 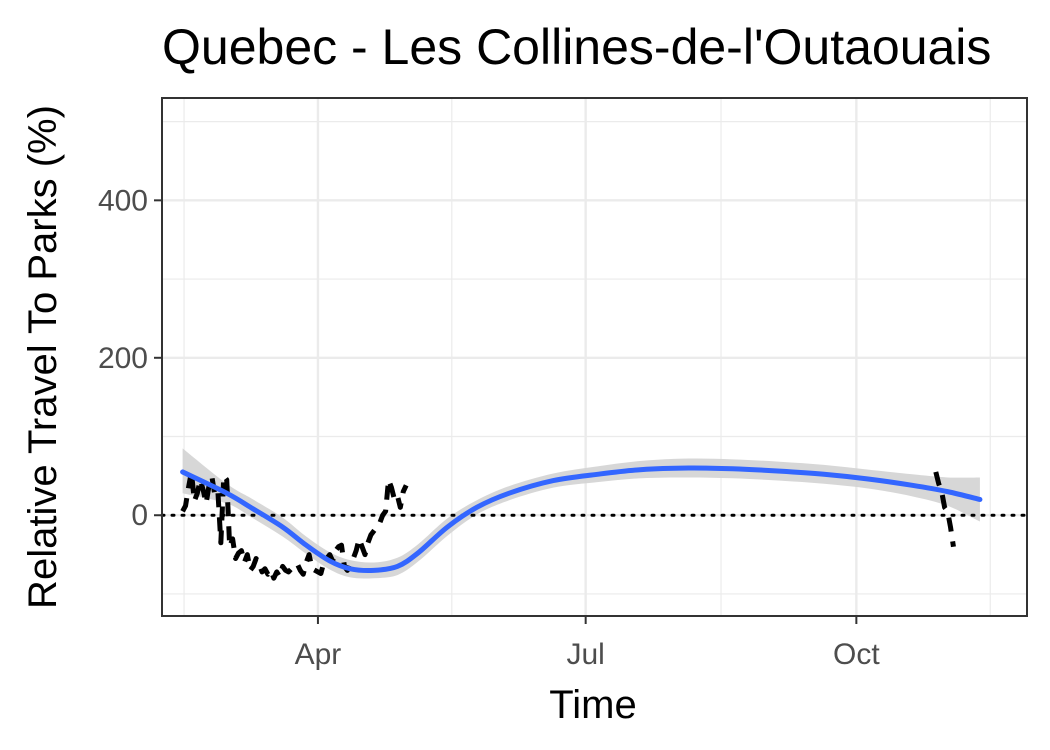 What do you see at coordinates (585, 654) in the screenshot?
I see `x-tick-label: Jul` at bounding box center [585, 654].